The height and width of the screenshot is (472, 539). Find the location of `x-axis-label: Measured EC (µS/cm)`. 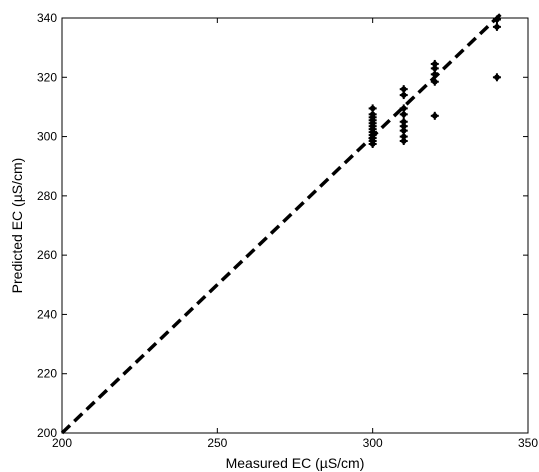

x-axis-label: Measured EC (µS/cm) is located at coordinates (295, 463).